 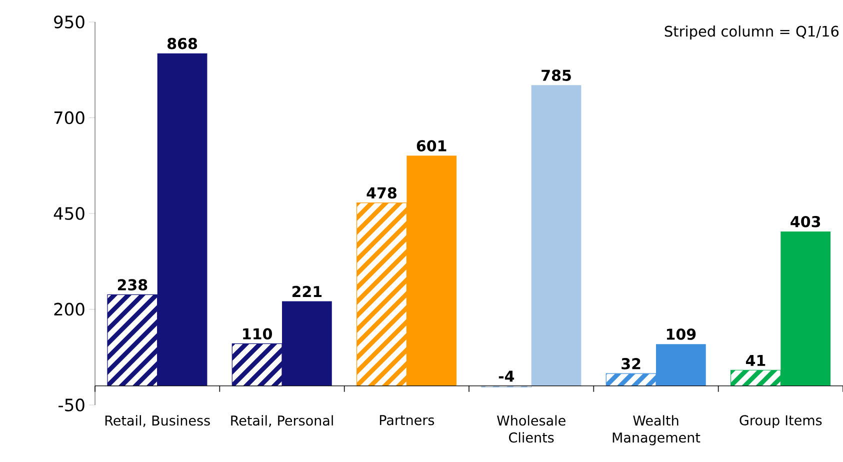 I want to click on y-tick-label: 950, so click(x=69, y=22).